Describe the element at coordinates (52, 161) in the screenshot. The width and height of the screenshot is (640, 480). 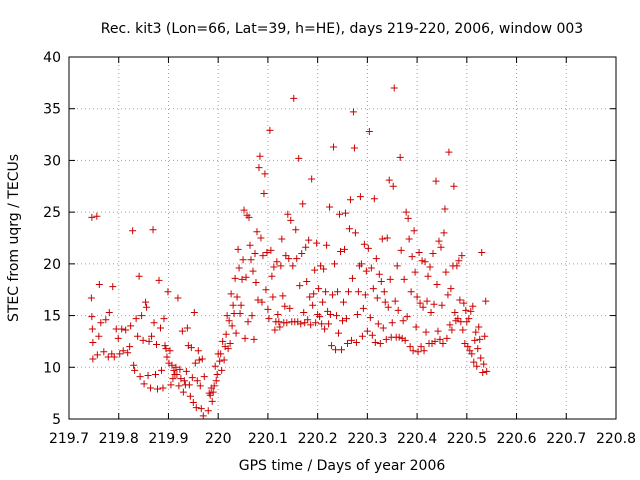
I see `y-tick-label: 30` at that location.